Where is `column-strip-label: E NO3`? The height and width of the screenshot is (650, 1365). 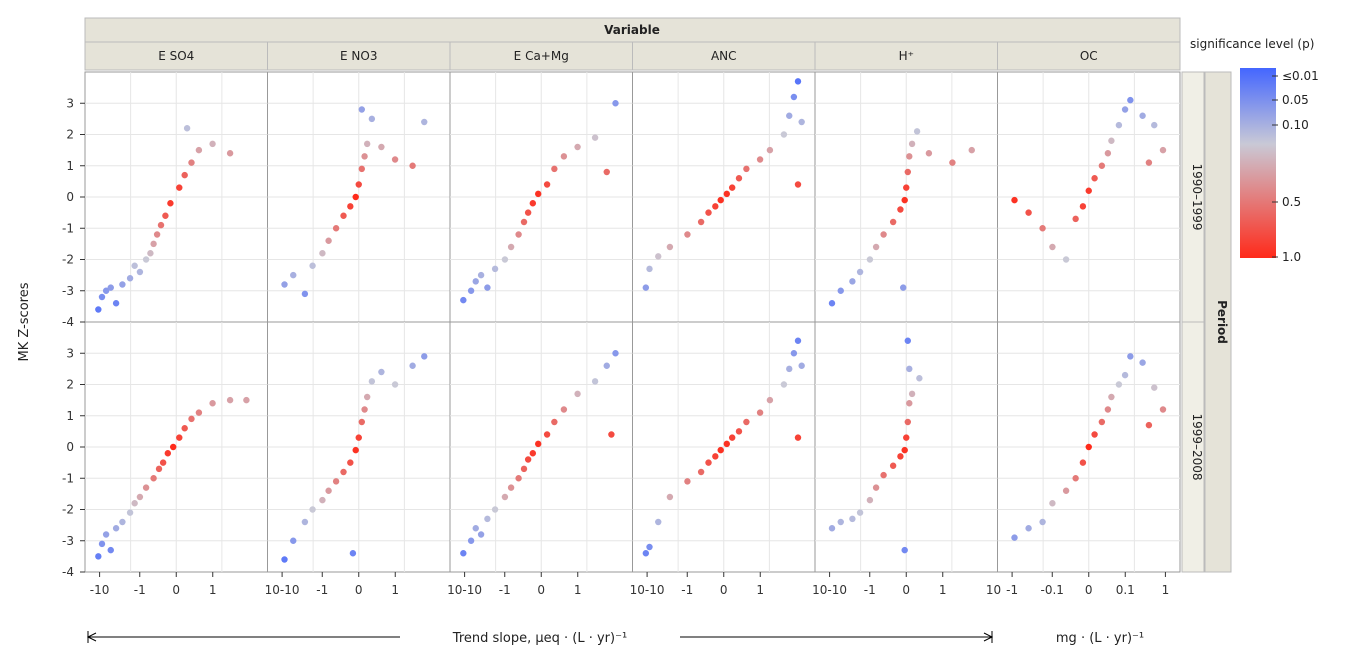
column-strip-label: E NO3 is located at coordinates (358, 56).